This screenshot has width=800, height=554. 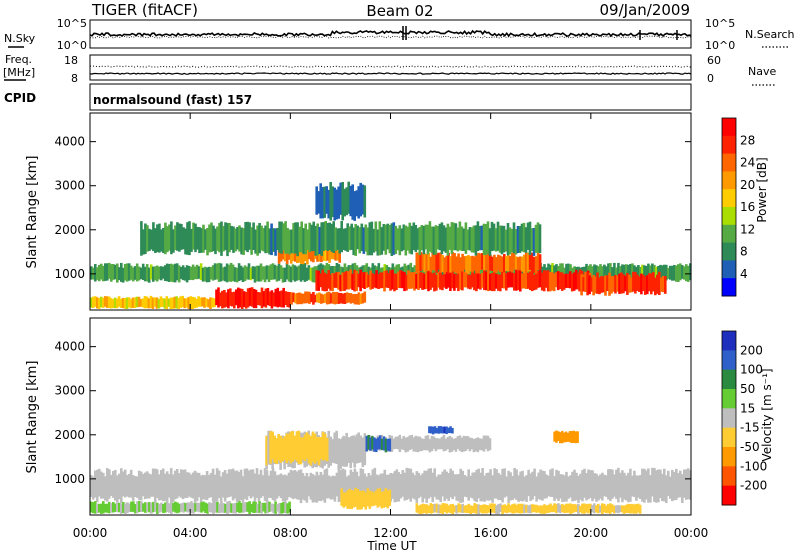 I want to click on frequency-panel, so click(x=390, y=67).